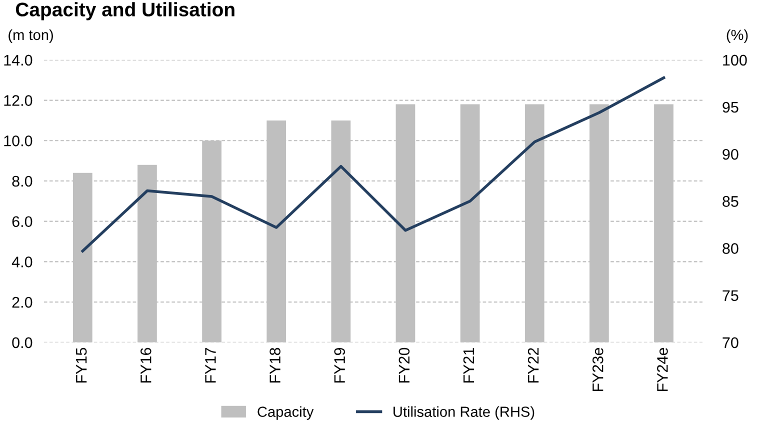 Image resolution: width=757 pixels, height=428 pixels. Describe the element at coordinates (286, 413) in the screenshot. I see `legend-label: Capacity` at that location.